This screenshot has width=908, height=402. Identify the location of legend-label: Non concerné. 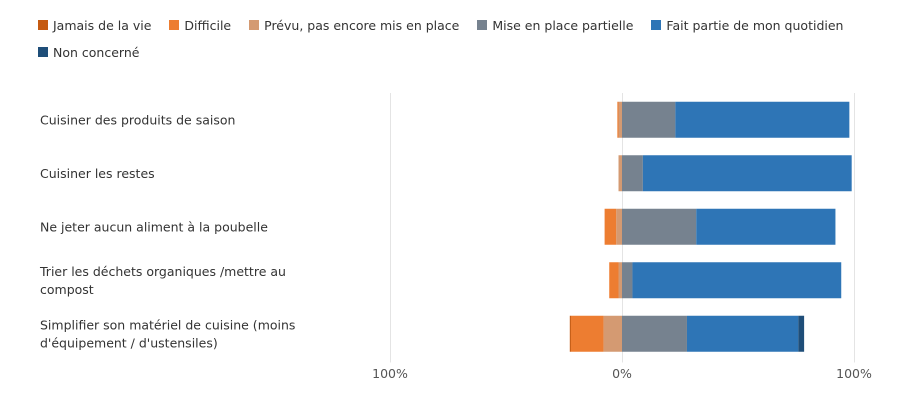
(96, 52).